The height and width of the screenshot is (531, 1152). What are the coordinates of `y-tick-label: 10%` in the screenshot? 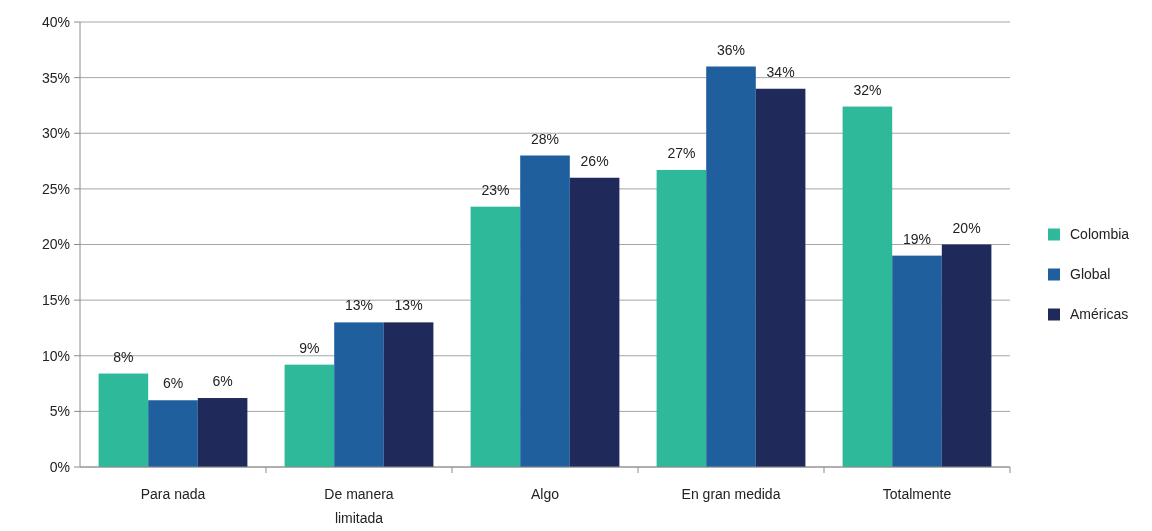 It's located at (55, 355).